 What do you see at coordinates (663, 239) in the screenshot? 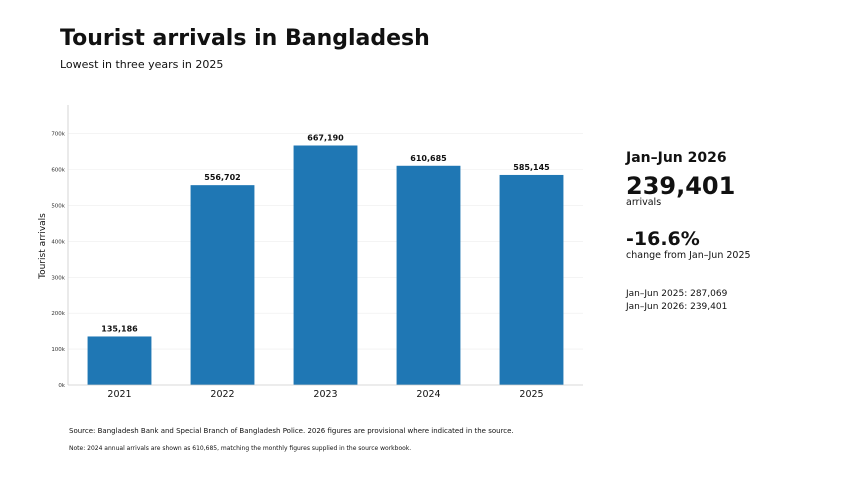
I see `side-change-value: -16.6%` at bounding box center [663, 239].